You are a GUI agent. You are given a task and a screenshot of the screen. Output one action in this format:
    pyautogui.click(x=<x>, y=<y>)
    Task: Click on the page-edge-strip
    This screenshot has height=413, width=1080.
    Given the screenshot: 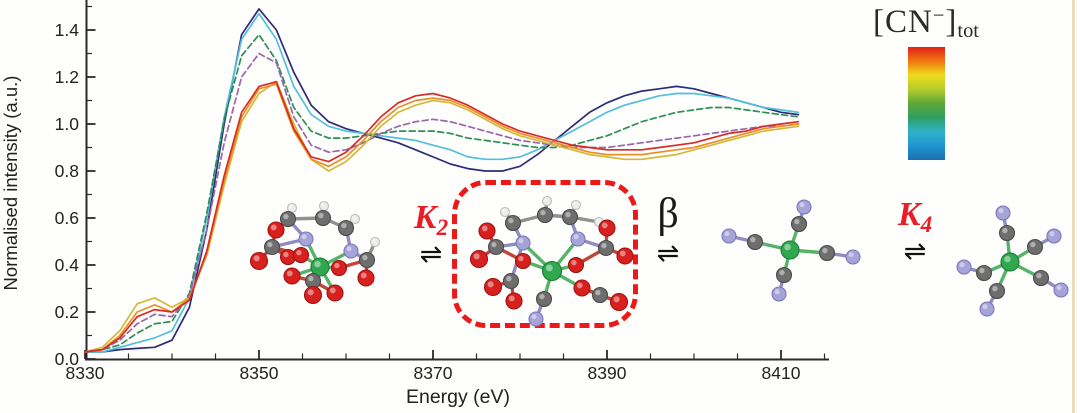 What is the action you would take?
    pyautogui.click(x=1073, y=206)
    